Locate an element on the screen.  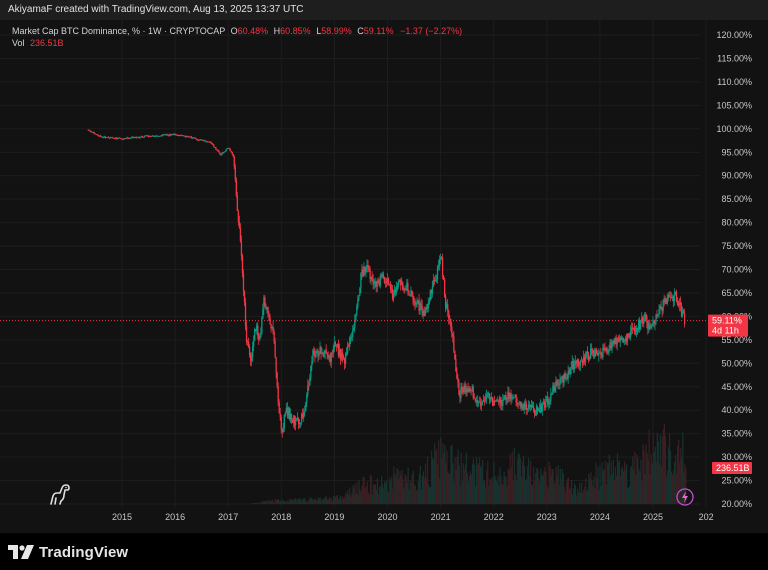
price-tag: 59.11% 4d 11h is located at coordinates (728, 325).